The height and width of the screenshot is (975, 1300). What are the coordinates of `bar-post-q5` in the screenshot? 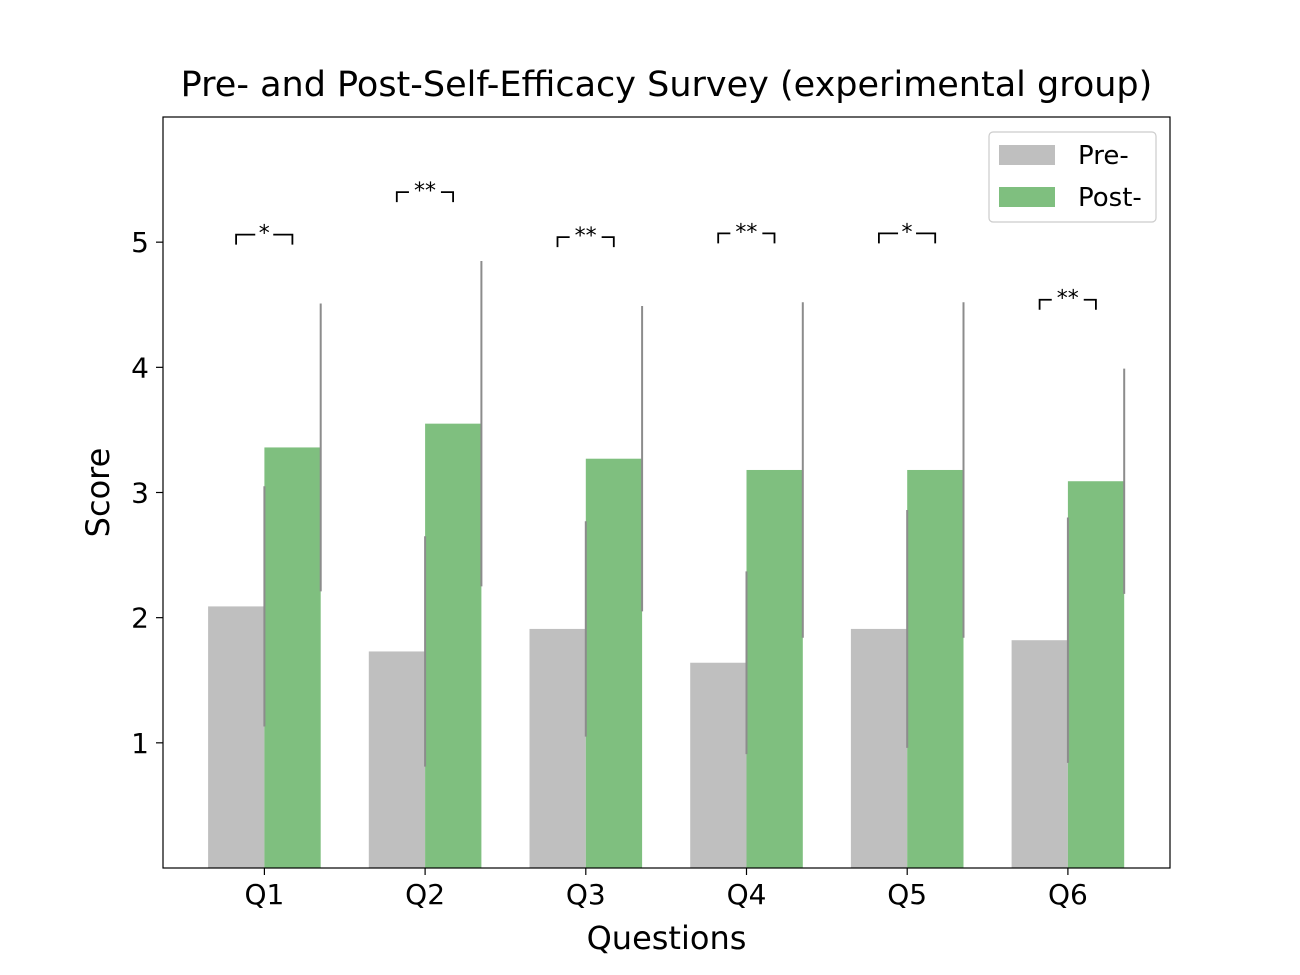 It's located at (935, 668).